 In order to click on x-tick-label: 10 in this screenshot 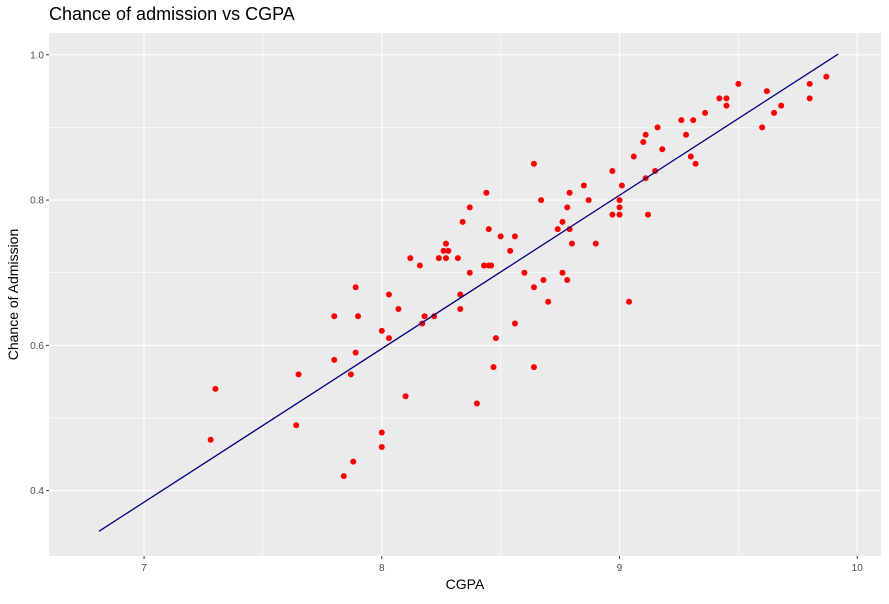, I will do `click(858, 568)`.